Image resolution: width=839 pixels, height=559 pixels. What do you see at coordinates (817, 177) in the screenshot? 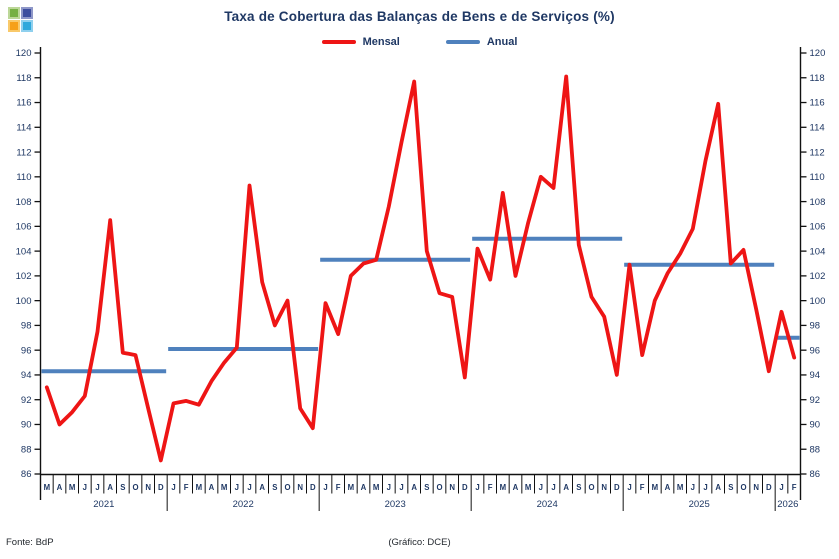
I see `svg-text: 110` at bounding box center [817, 177].